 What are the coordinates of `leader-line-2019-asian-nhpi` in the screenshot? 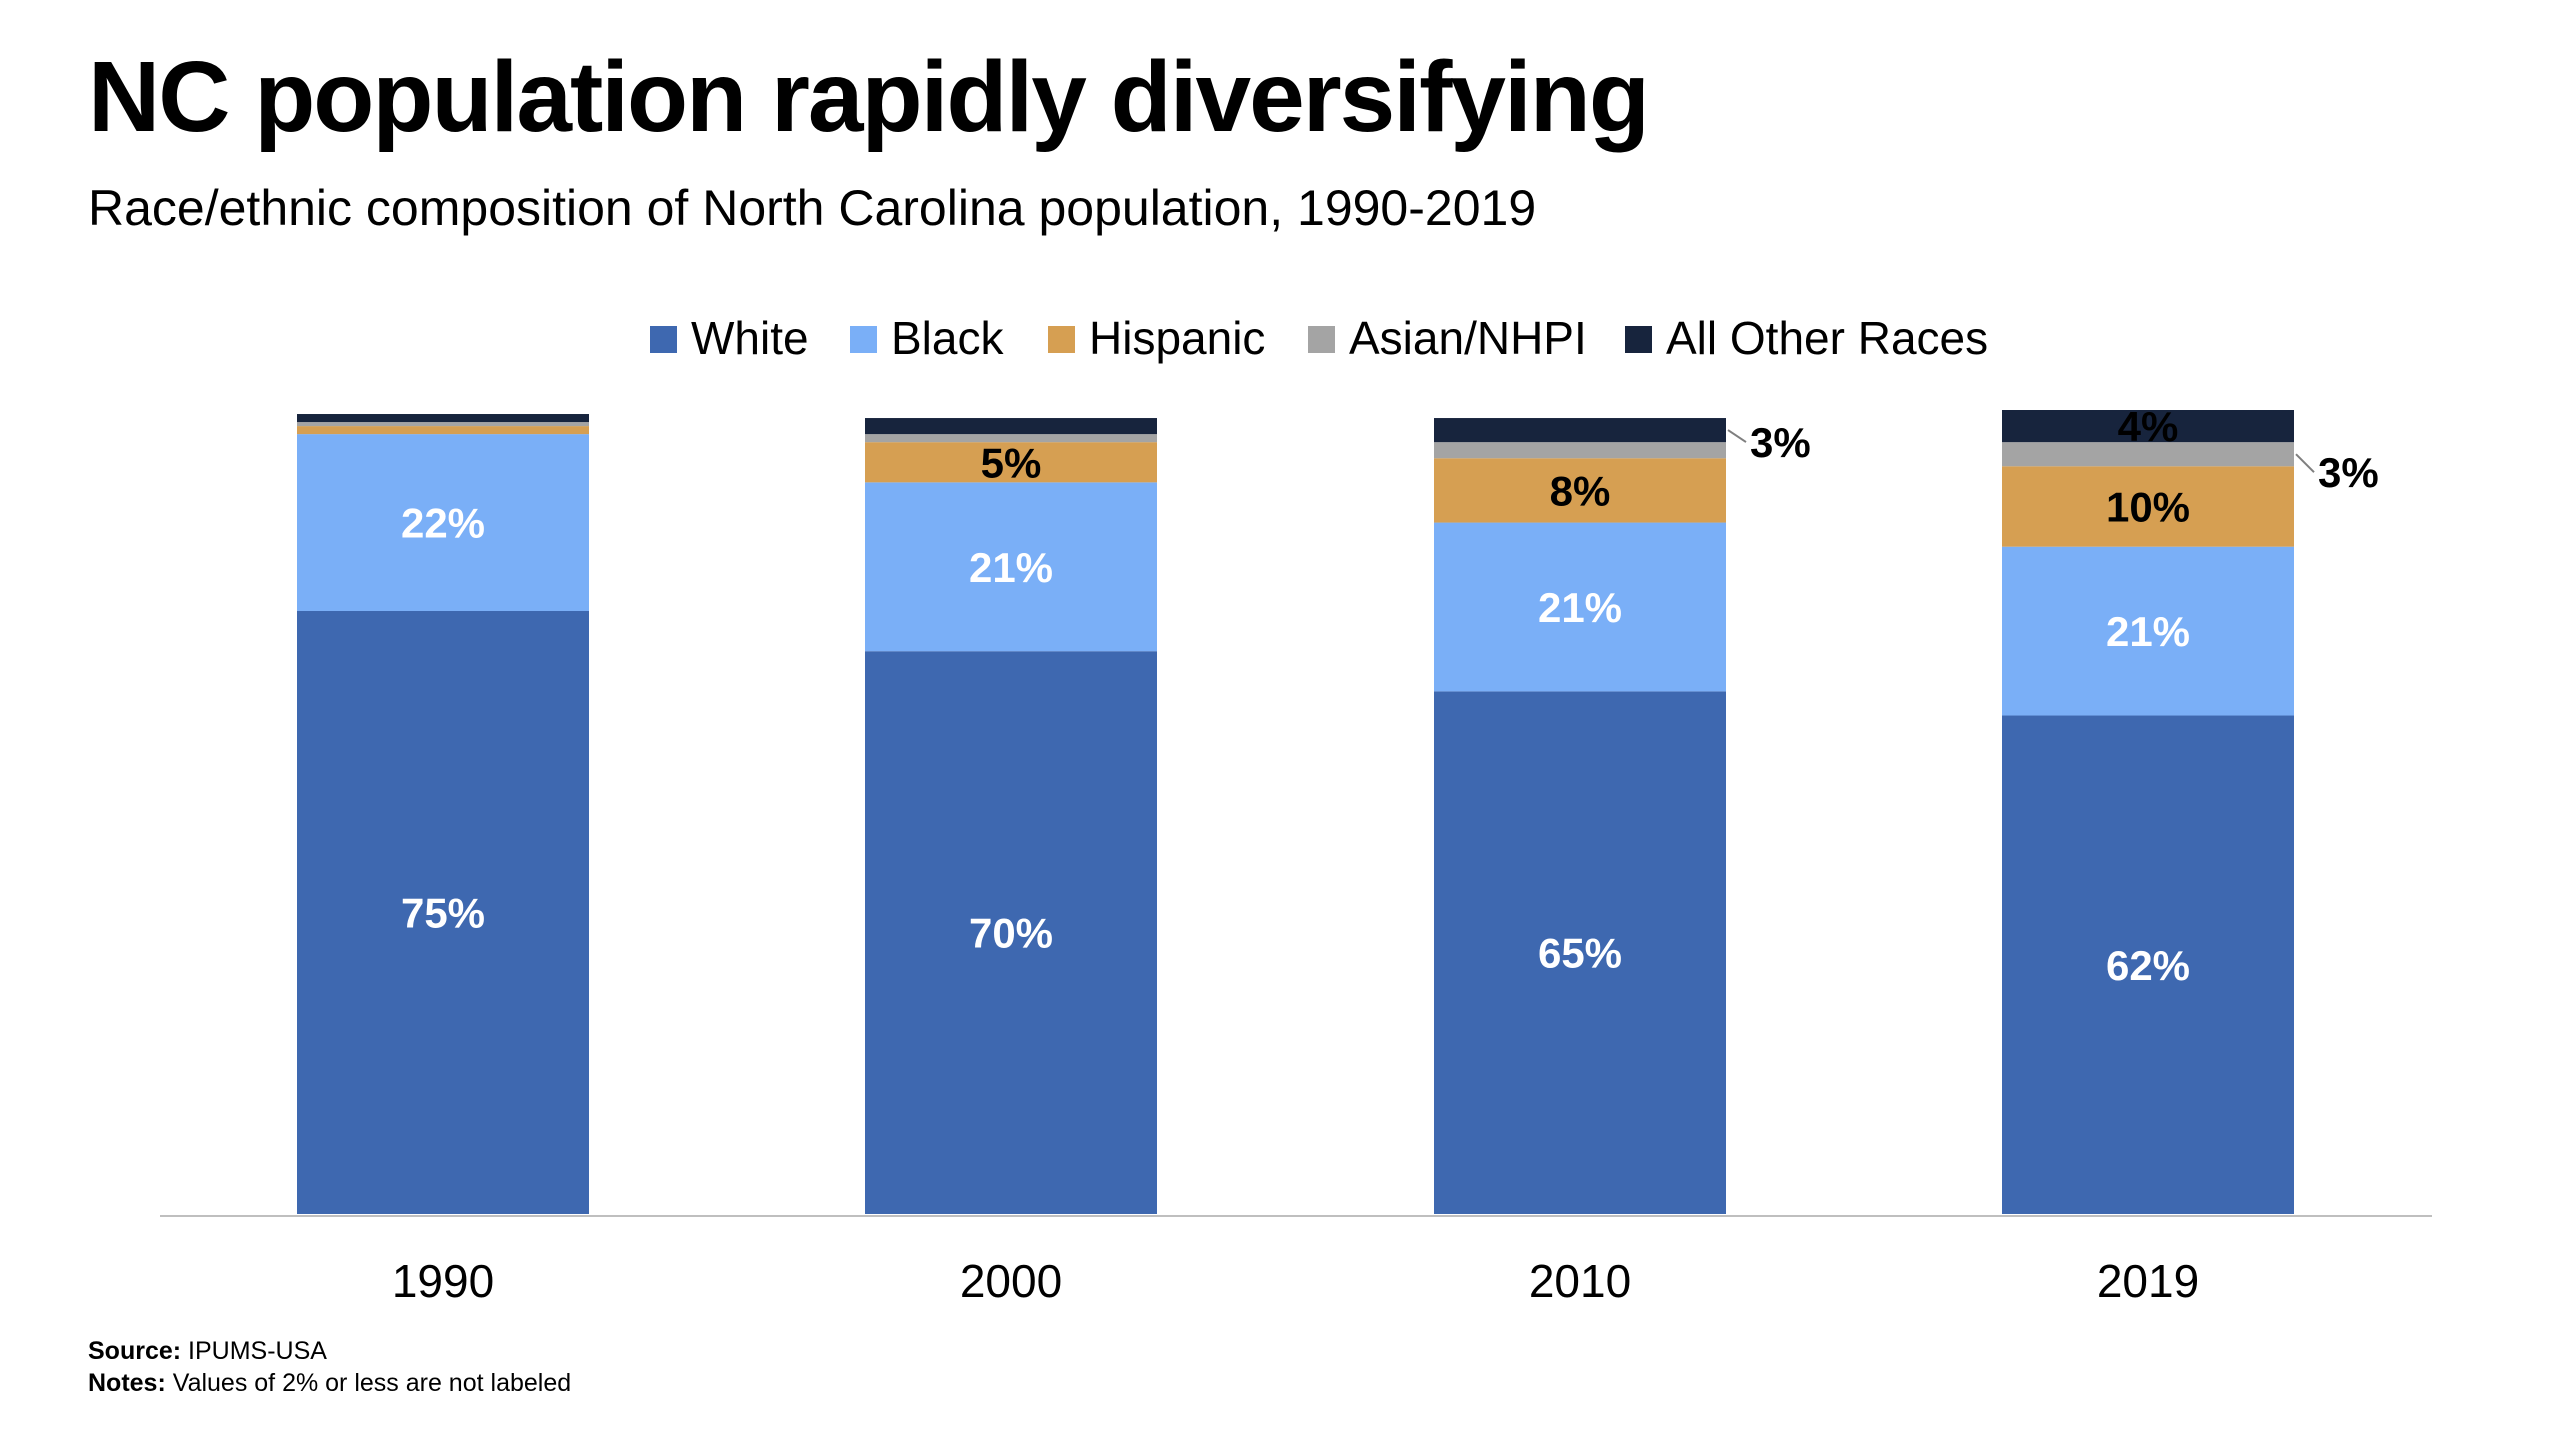 It's located at (2305, 463).